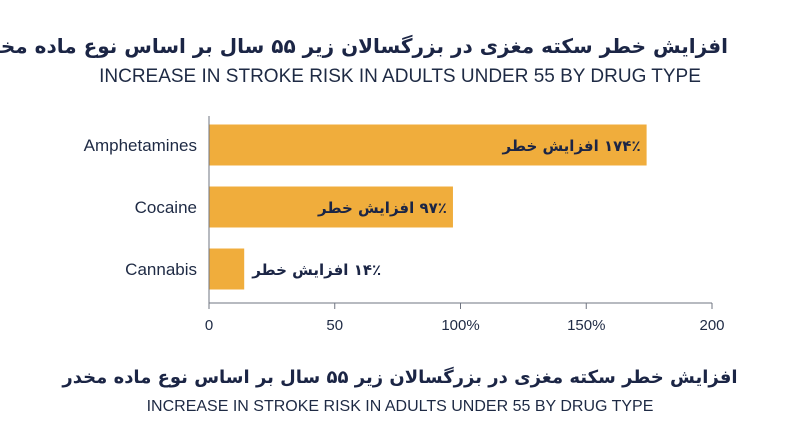 The height and width of the screenshot is (447, 800). What do you see at coordinates (586, 325) in the screenshot?
I see `x-tick-label: 150%` at bounding box center [586, 325].